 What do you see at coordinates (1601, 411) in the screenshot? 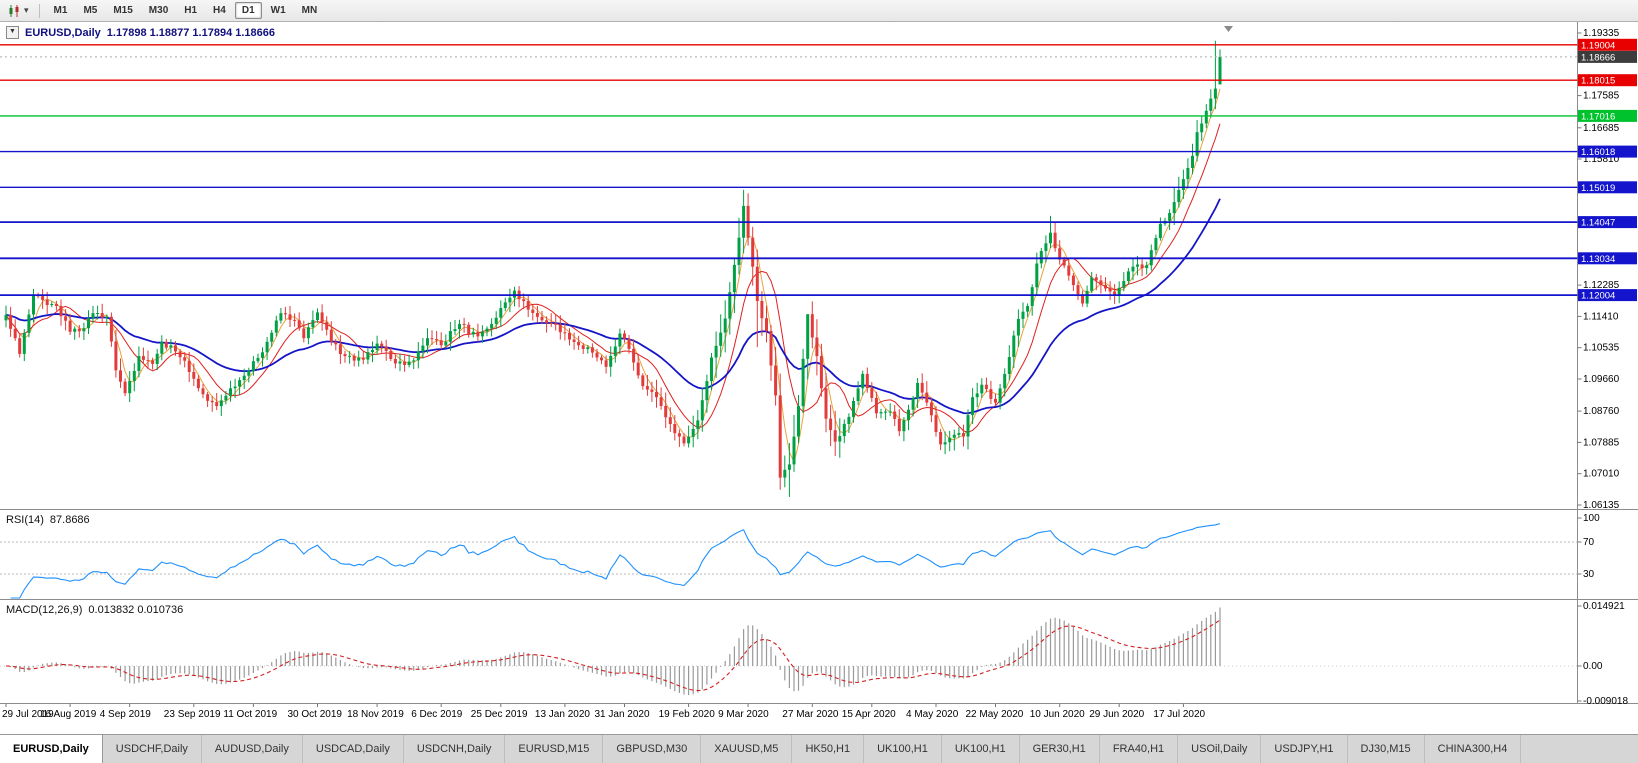
I see `svg-text: 1.08760` at bounding box center [1601, 411].